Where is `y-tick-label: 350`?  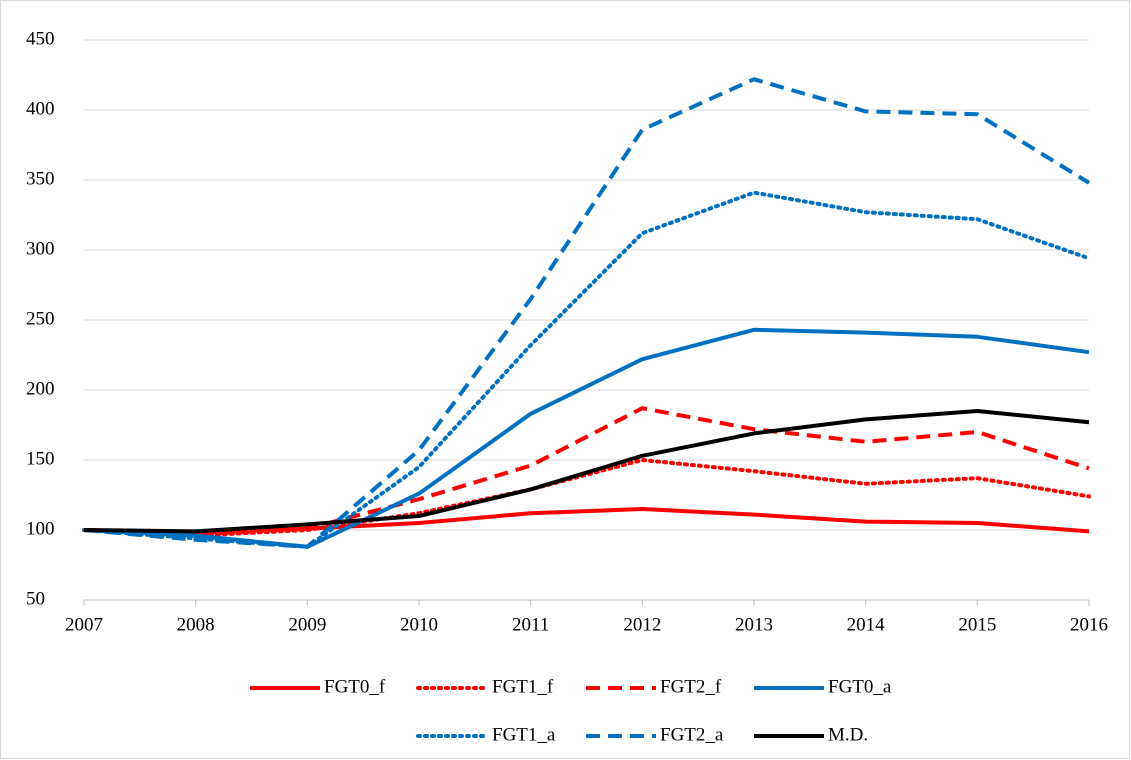 y-tick-label: 350 is located at coordinates (40, 178).